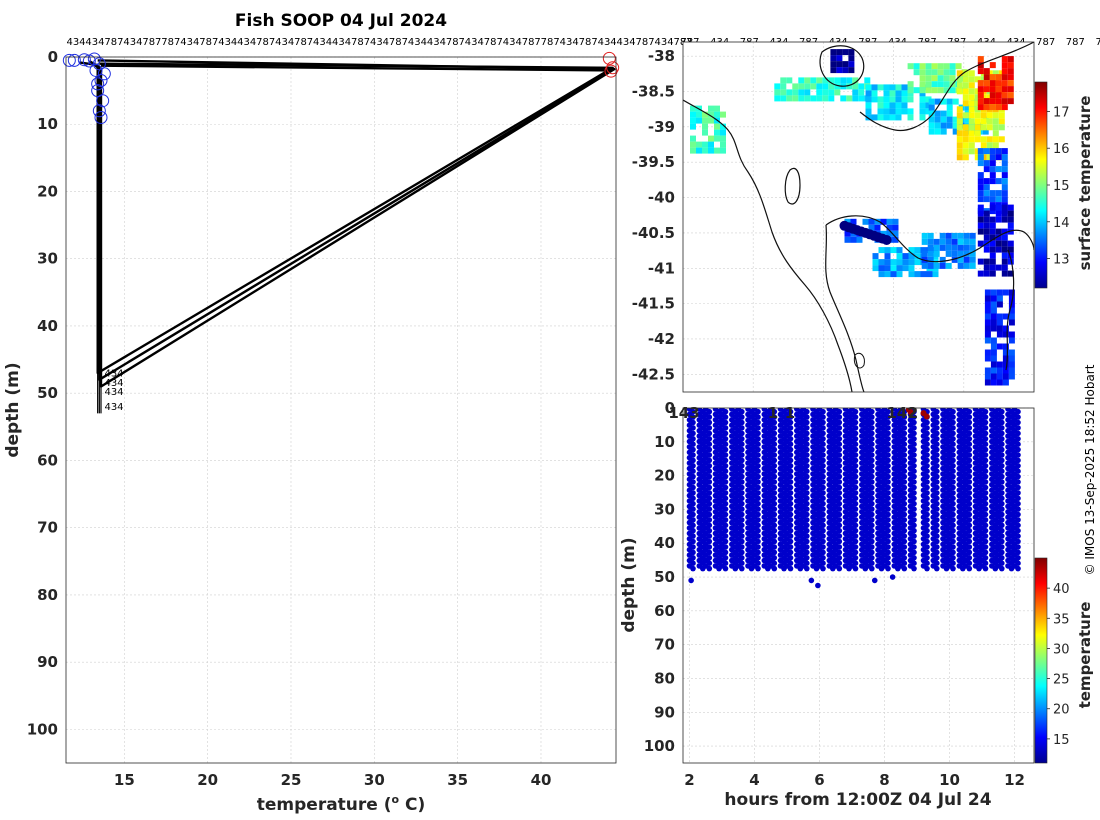  What do you see at coordinates (790, 413) in the screenshot?
I see `section-top-label: 1` at bounding box center [790, 413].